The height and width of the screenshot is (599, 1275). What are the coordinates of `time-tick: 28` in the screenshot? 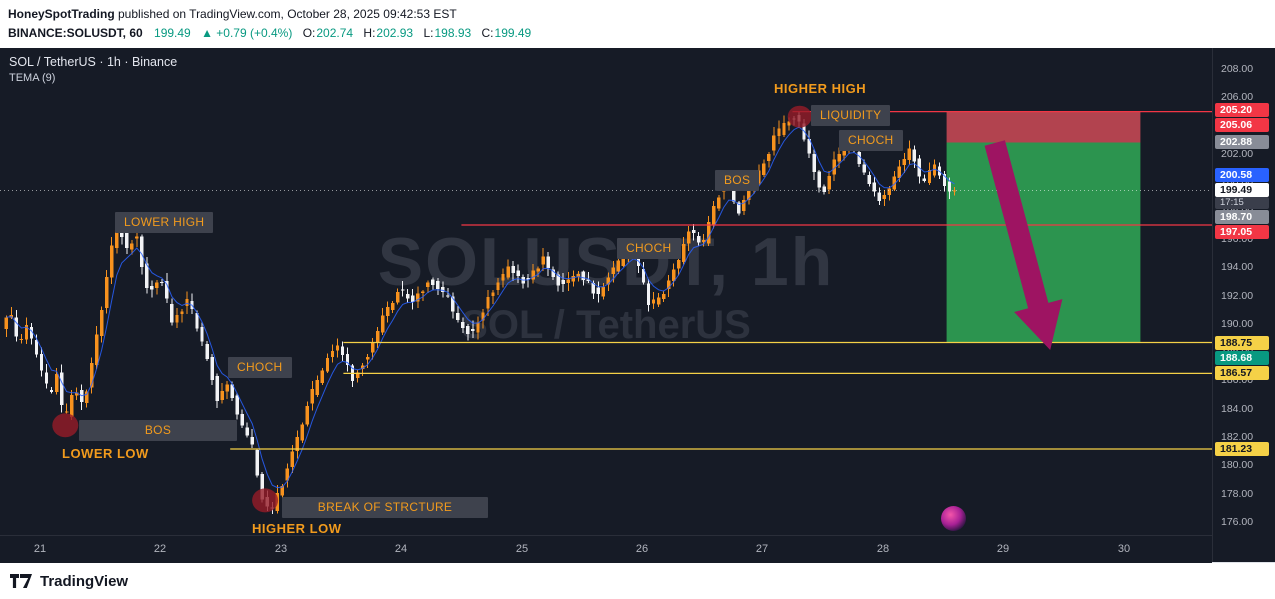 It's located at (883, 549).